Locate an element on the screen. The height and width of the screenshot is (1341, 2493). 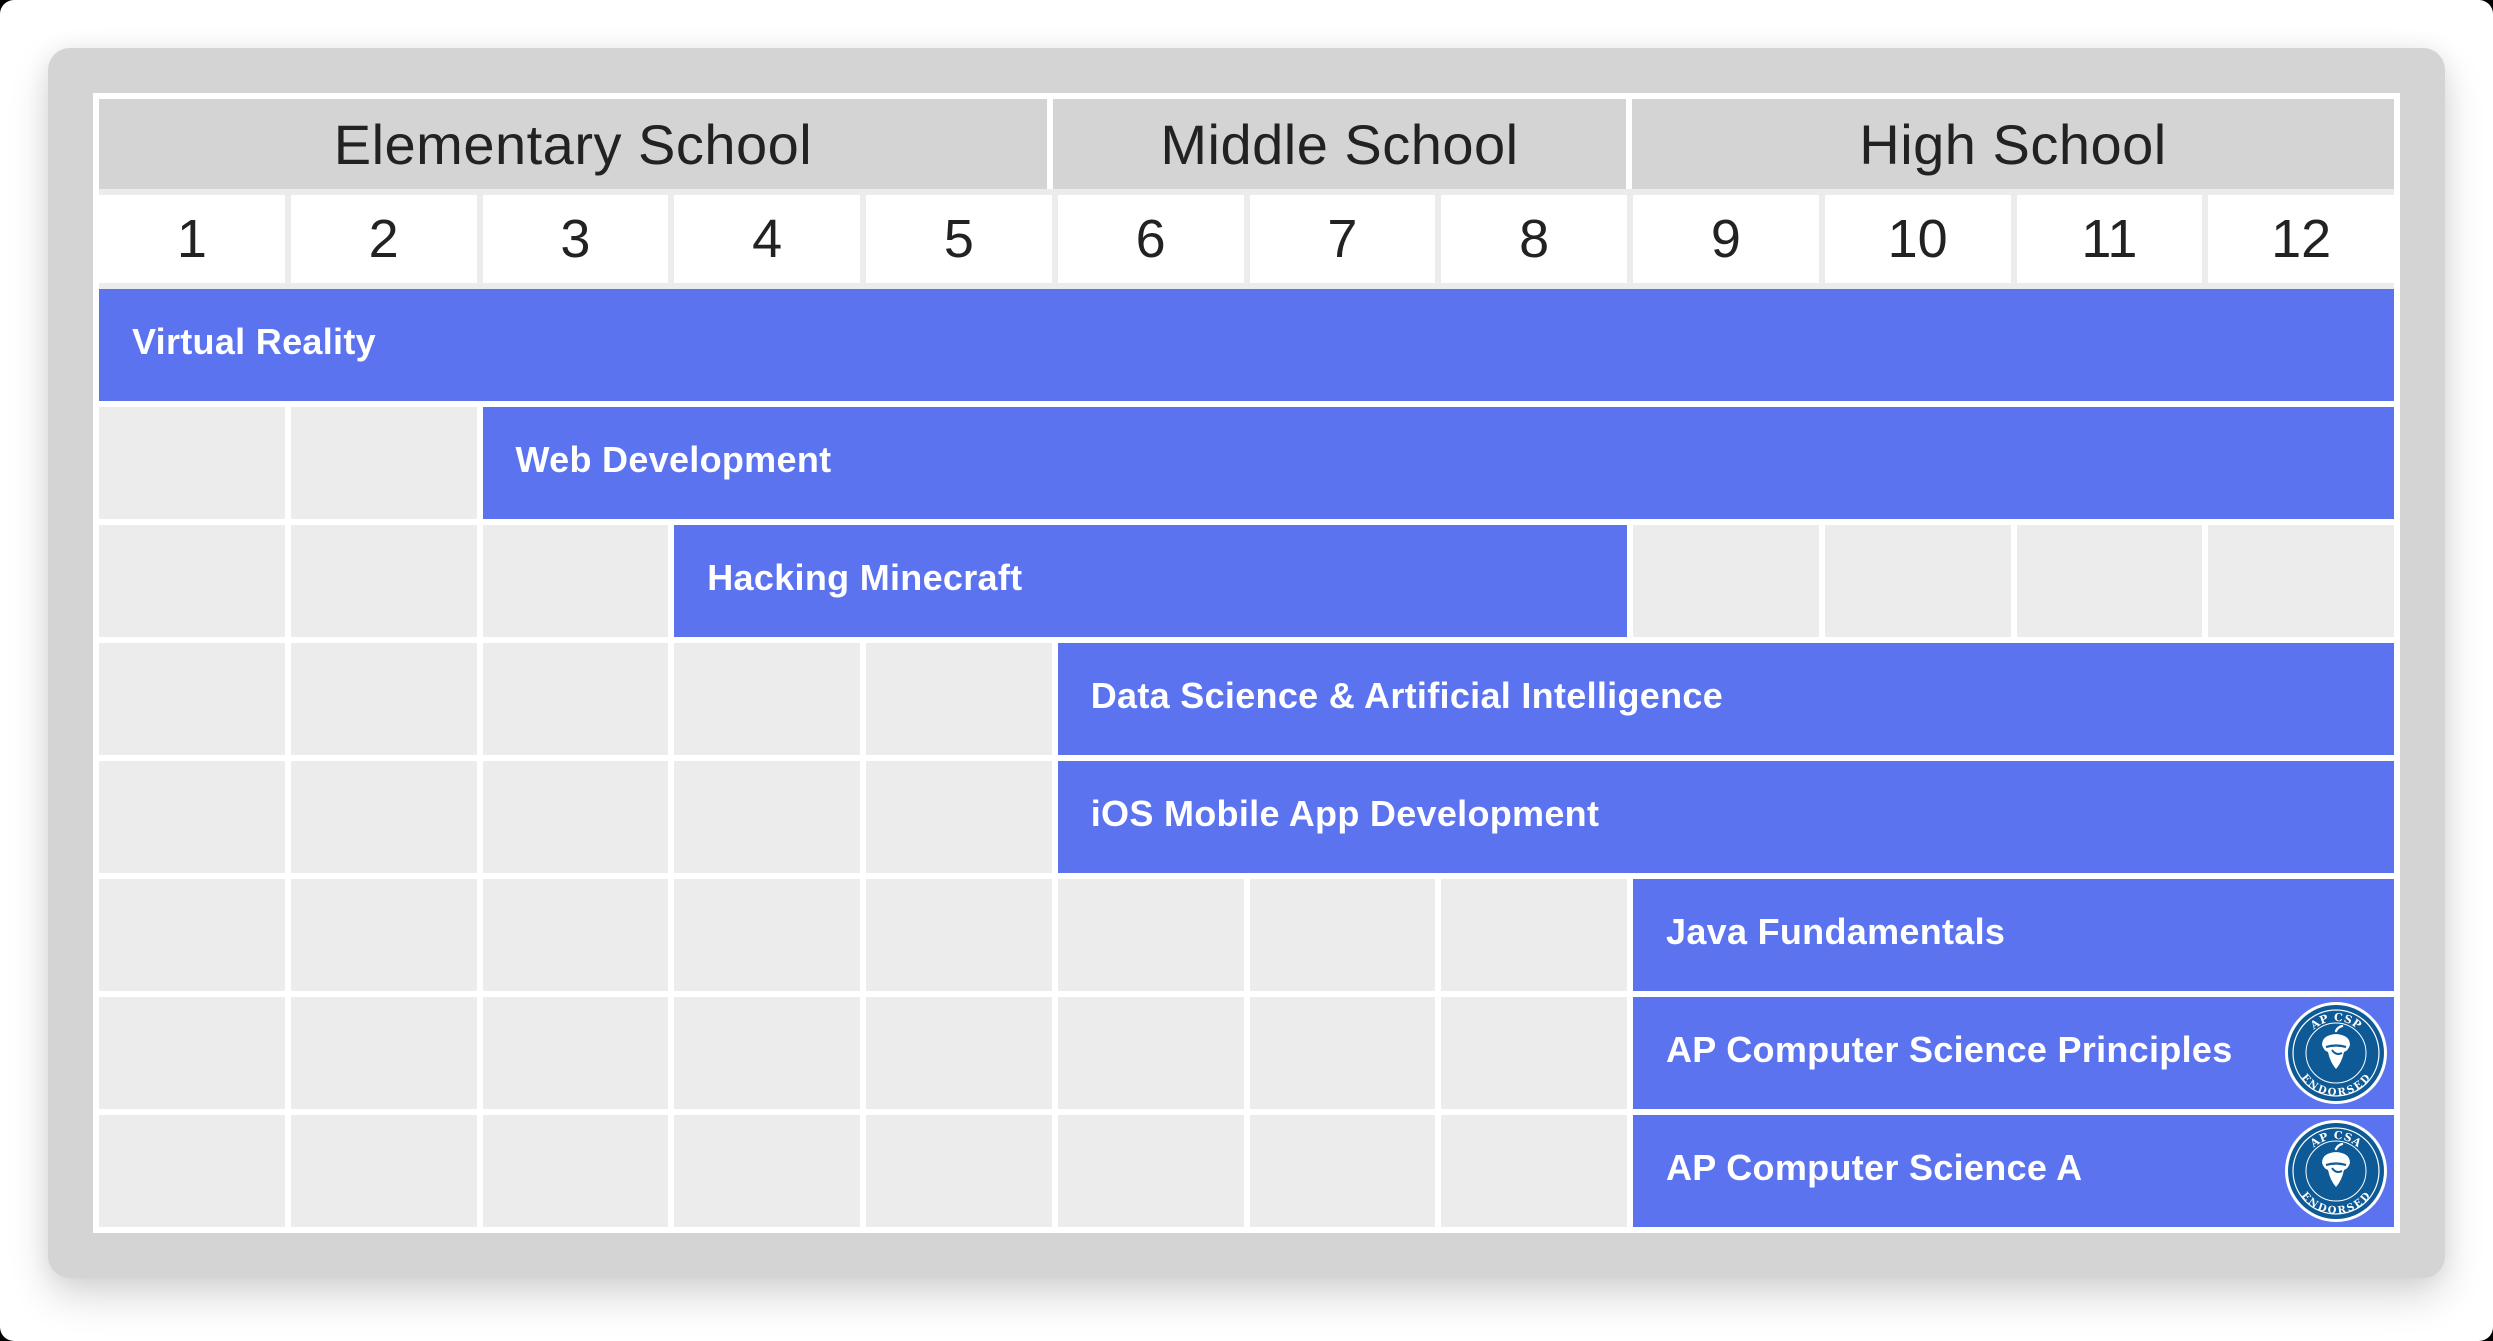
course-label: Data Science & Artificial Intelligence is located at coordinates (1407, 695).